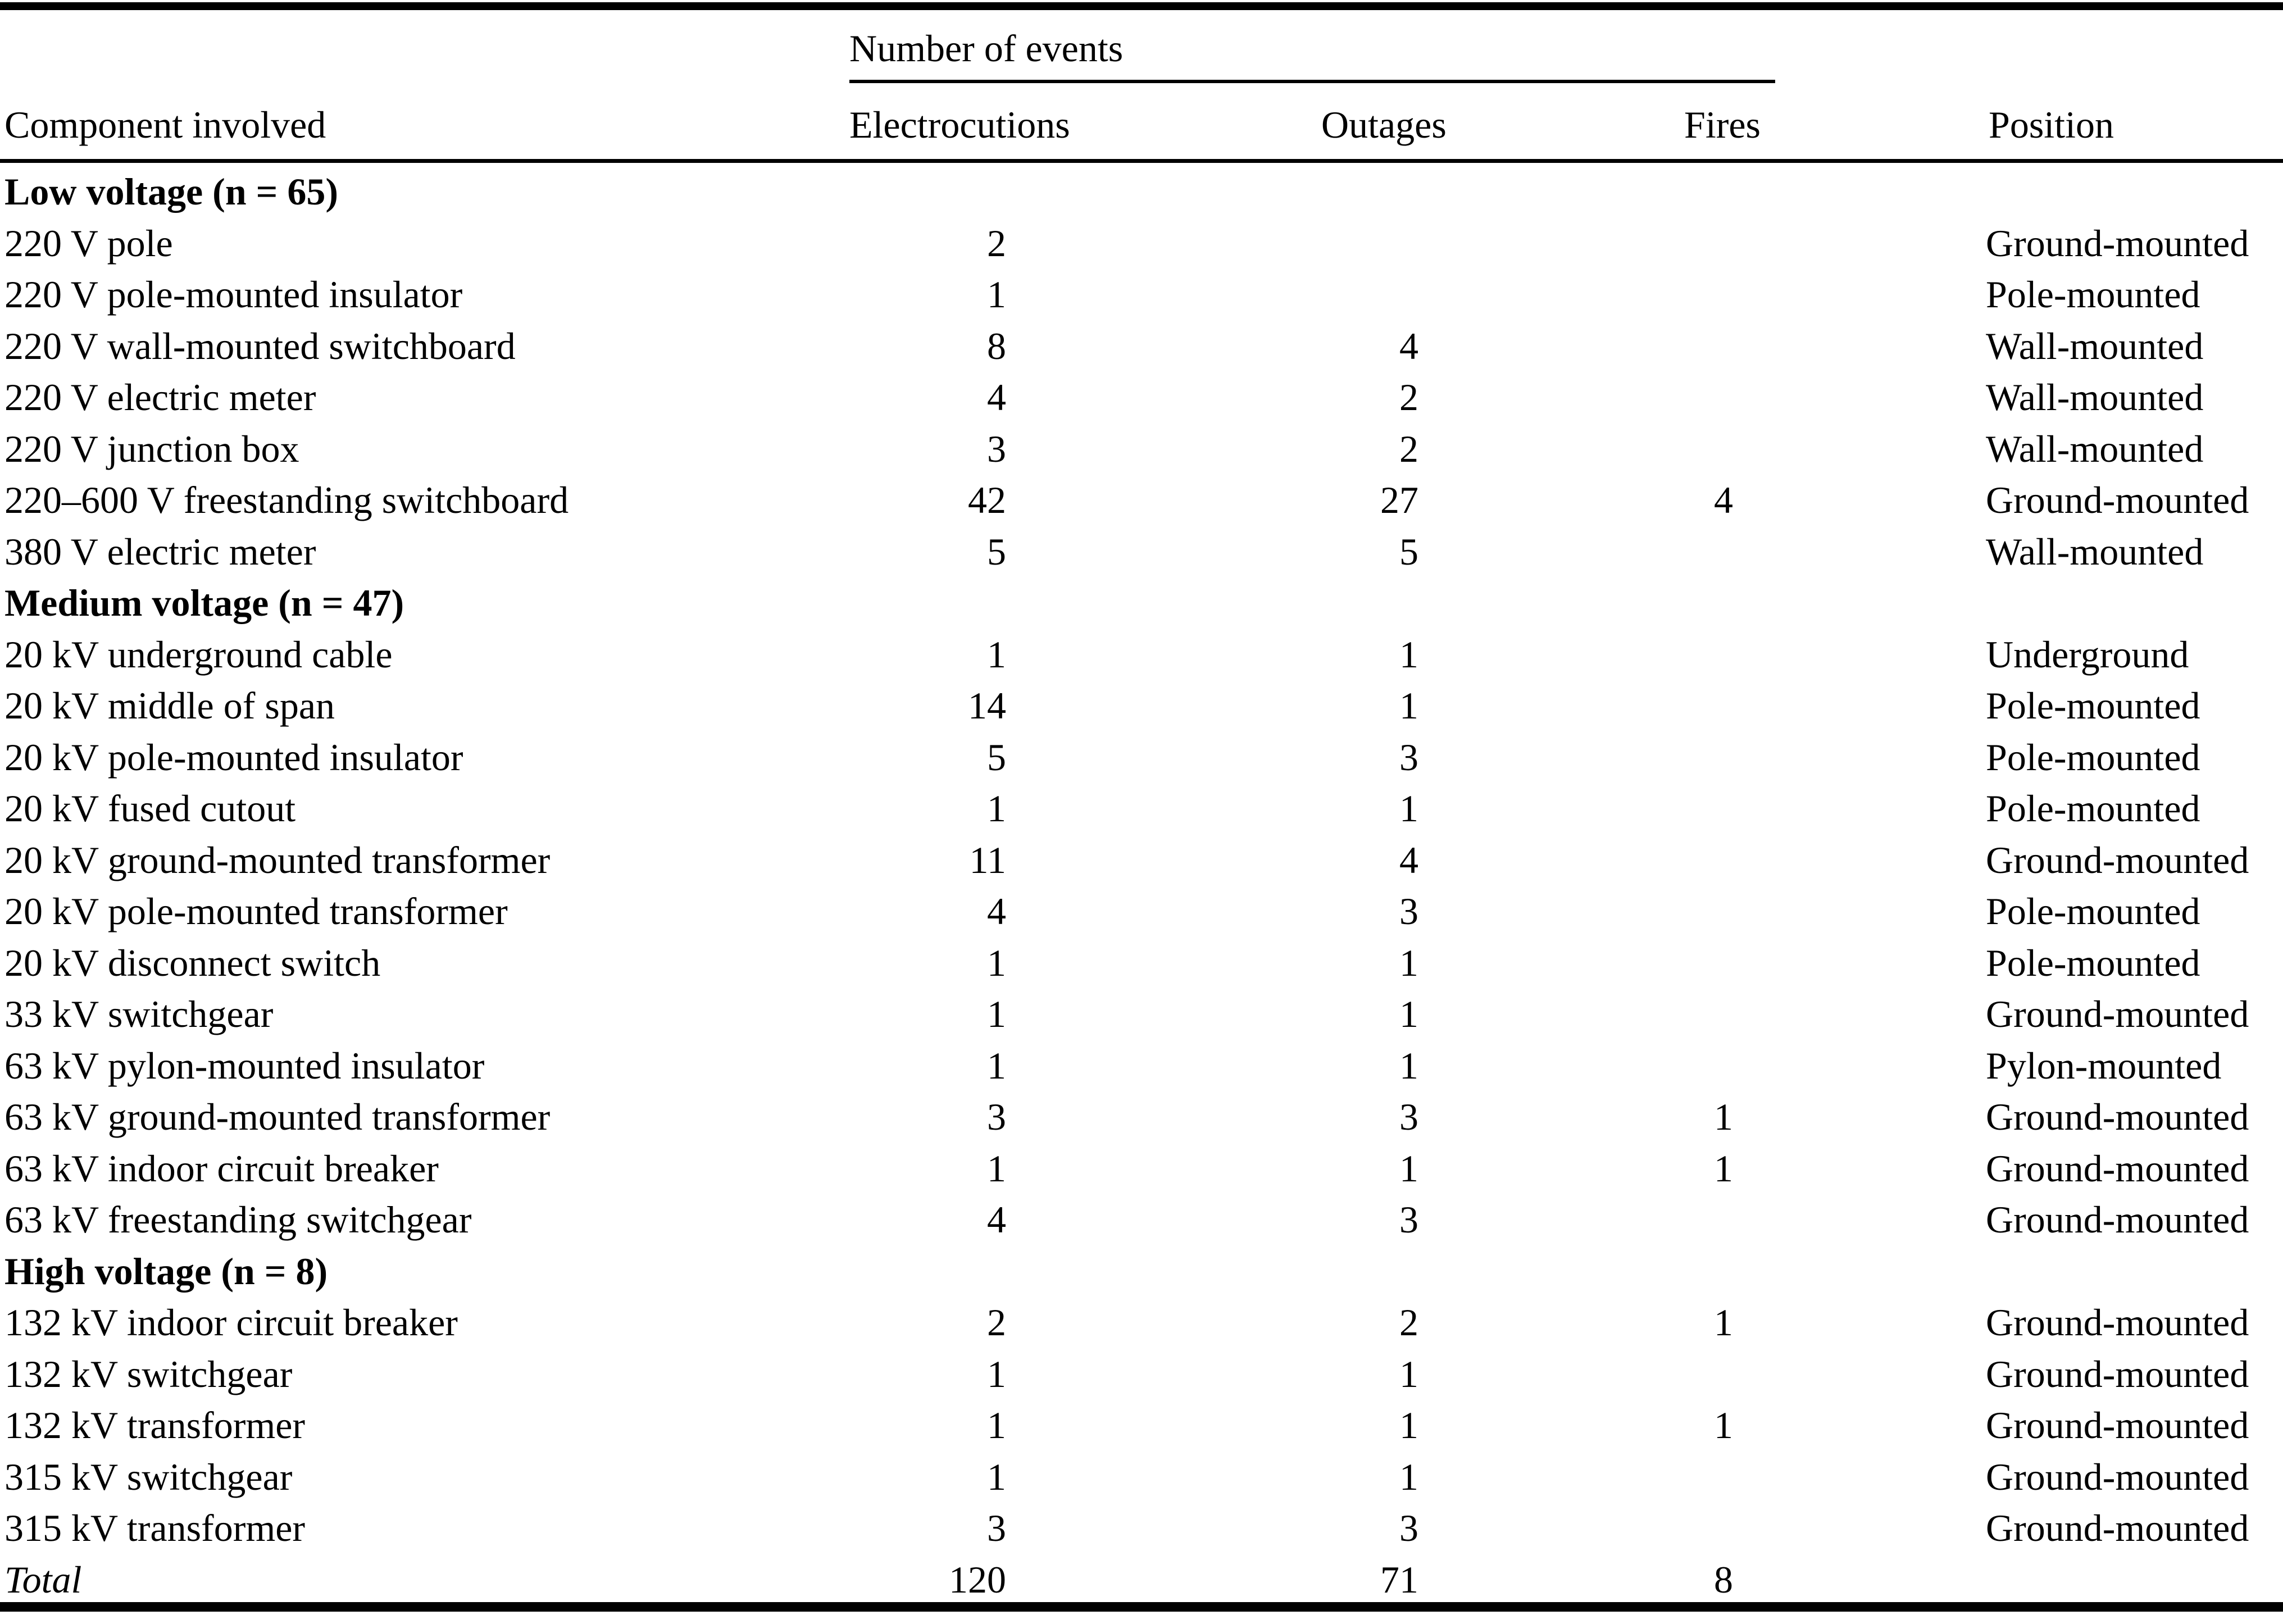 Image resolution: width=2283 pixels, height=1624 pixels. I want to click on component-cell: 380 V electric meter, so click(160, 551).